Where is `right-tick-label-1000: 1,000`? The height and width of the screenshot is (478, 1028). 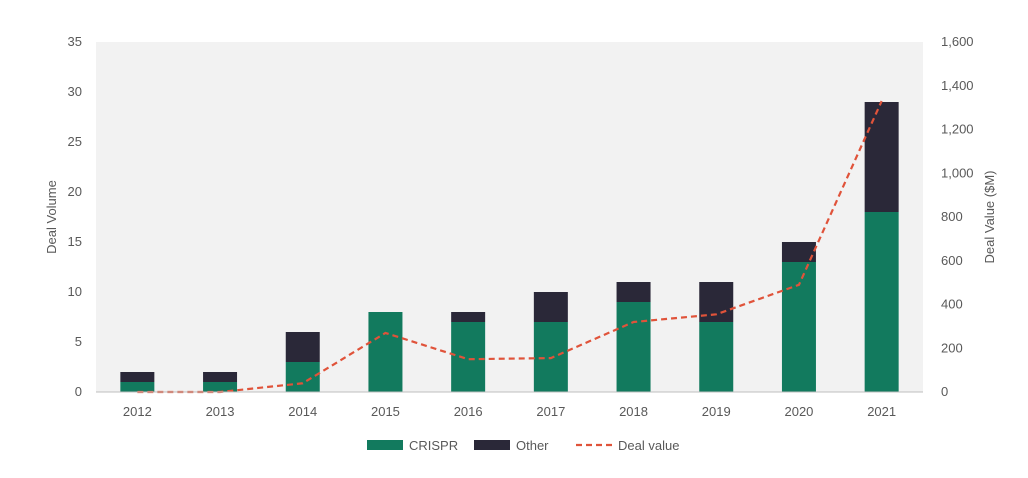 right-tick-label-1000: 1,000 is located at coordinates (957, 172).